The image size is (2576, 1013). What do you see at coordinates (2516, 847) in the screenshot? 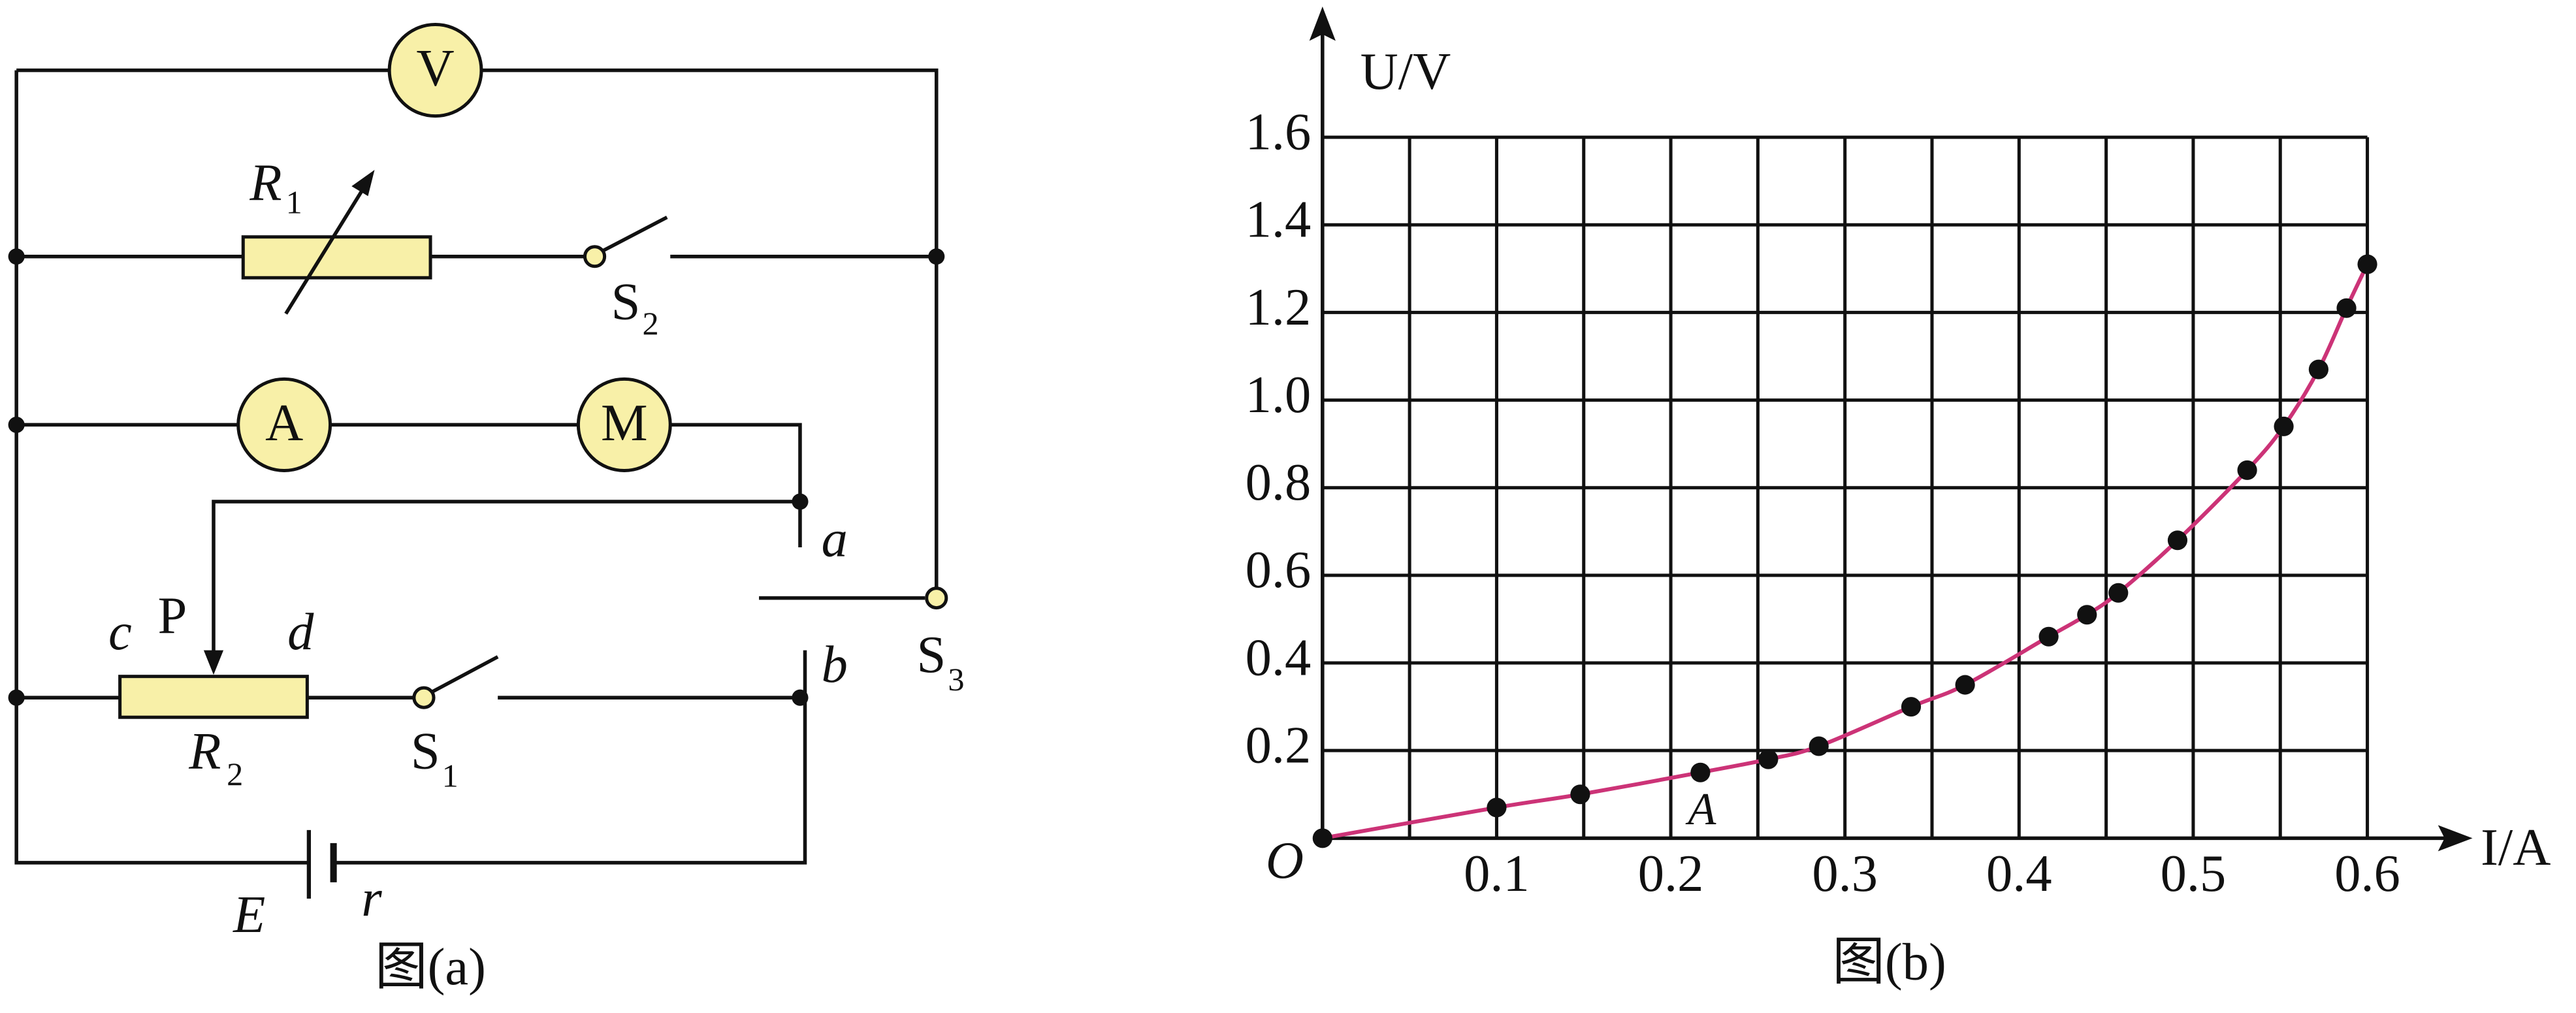
I see `x-axis-label: I/A` at bounding box center [2516, 847].